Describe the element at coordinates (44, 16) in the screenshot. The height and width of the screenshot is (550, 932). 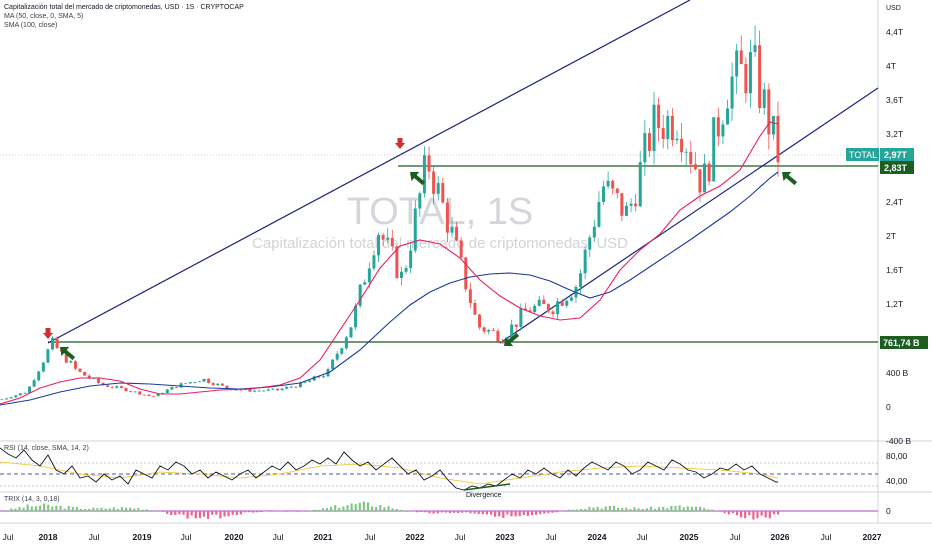
I see `ma-legend: MA (50, close, 0, SMA, 5)` at that location.